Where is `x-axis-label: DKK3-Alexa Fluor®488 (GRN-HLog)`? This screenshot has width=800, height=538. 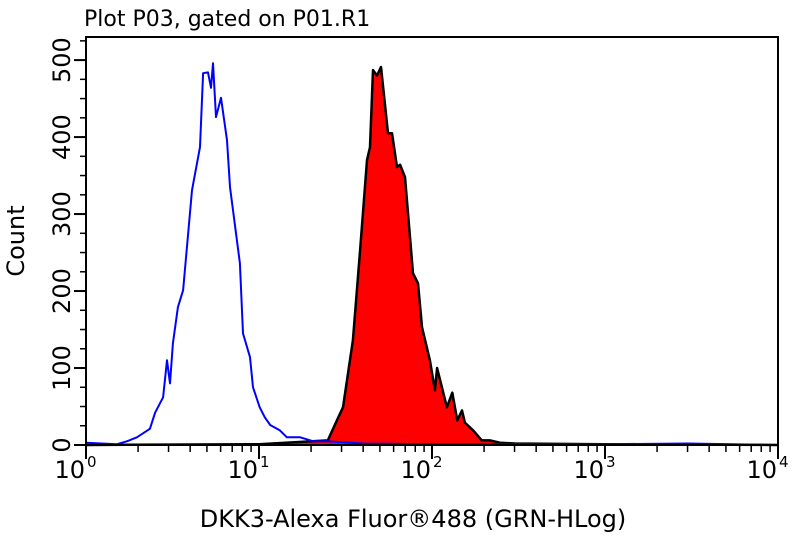 x-axis-label: DKK3-Alexa Fluor®488 (GRN-HLog) is located at coordinates (413, 519).